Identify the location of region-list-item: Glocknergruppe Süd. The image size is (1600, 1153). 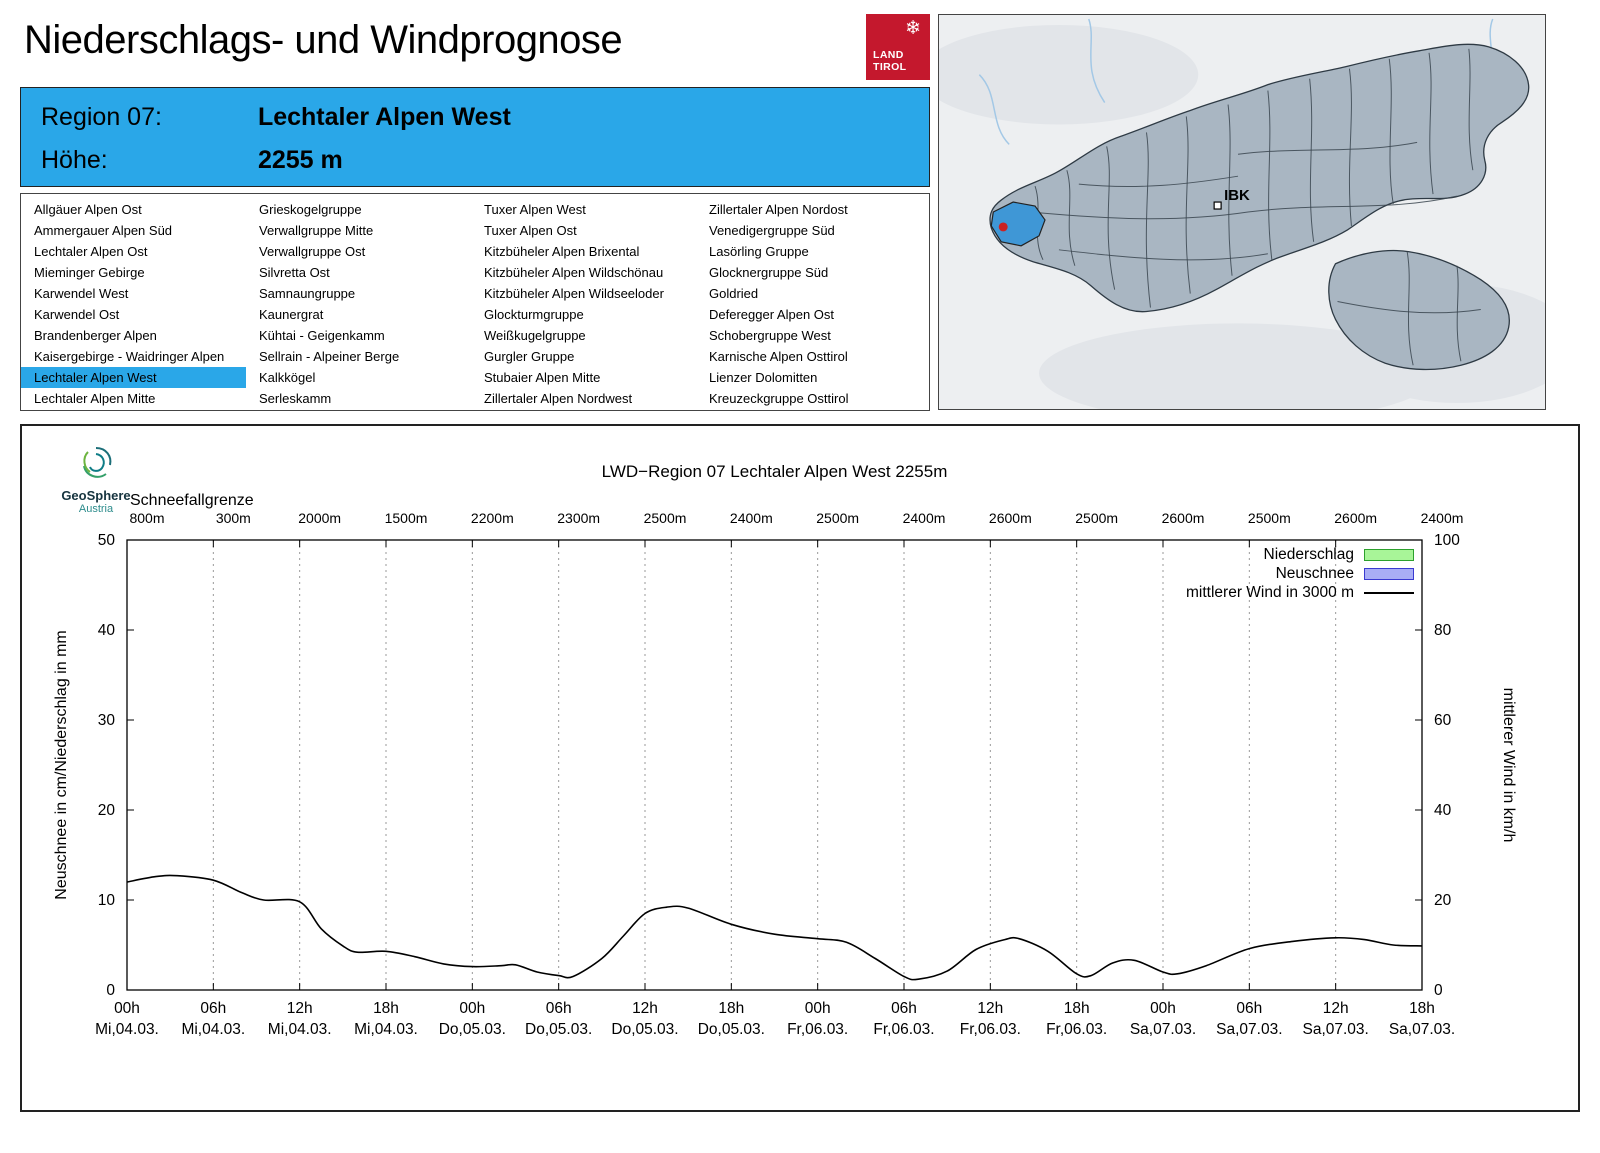
(769, 272).